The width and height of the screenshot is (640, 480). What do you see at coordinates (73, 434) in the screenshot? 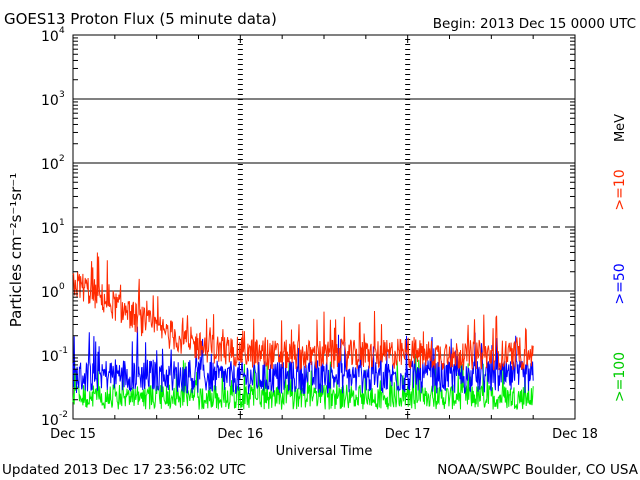
I see `x-tick-label: Dec 15` at bounding box center [73, 434].